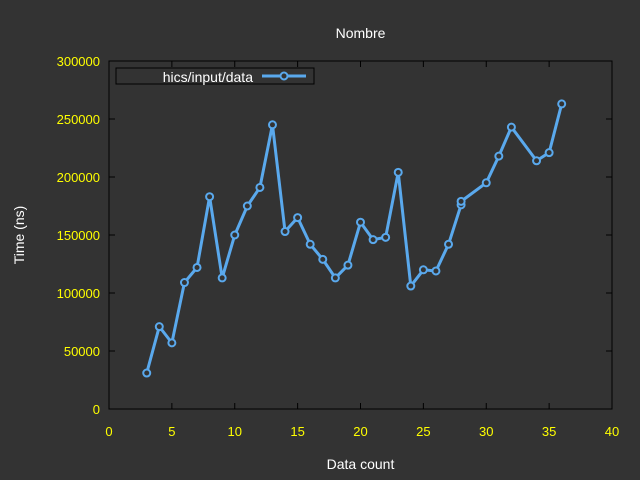 The height and width of the screenshot is (480, 640). What do you see at coordinates (208, 77) in the screenshot?
I see `legend-entry-label: hics/input/data` at bounding box center [208, 77].